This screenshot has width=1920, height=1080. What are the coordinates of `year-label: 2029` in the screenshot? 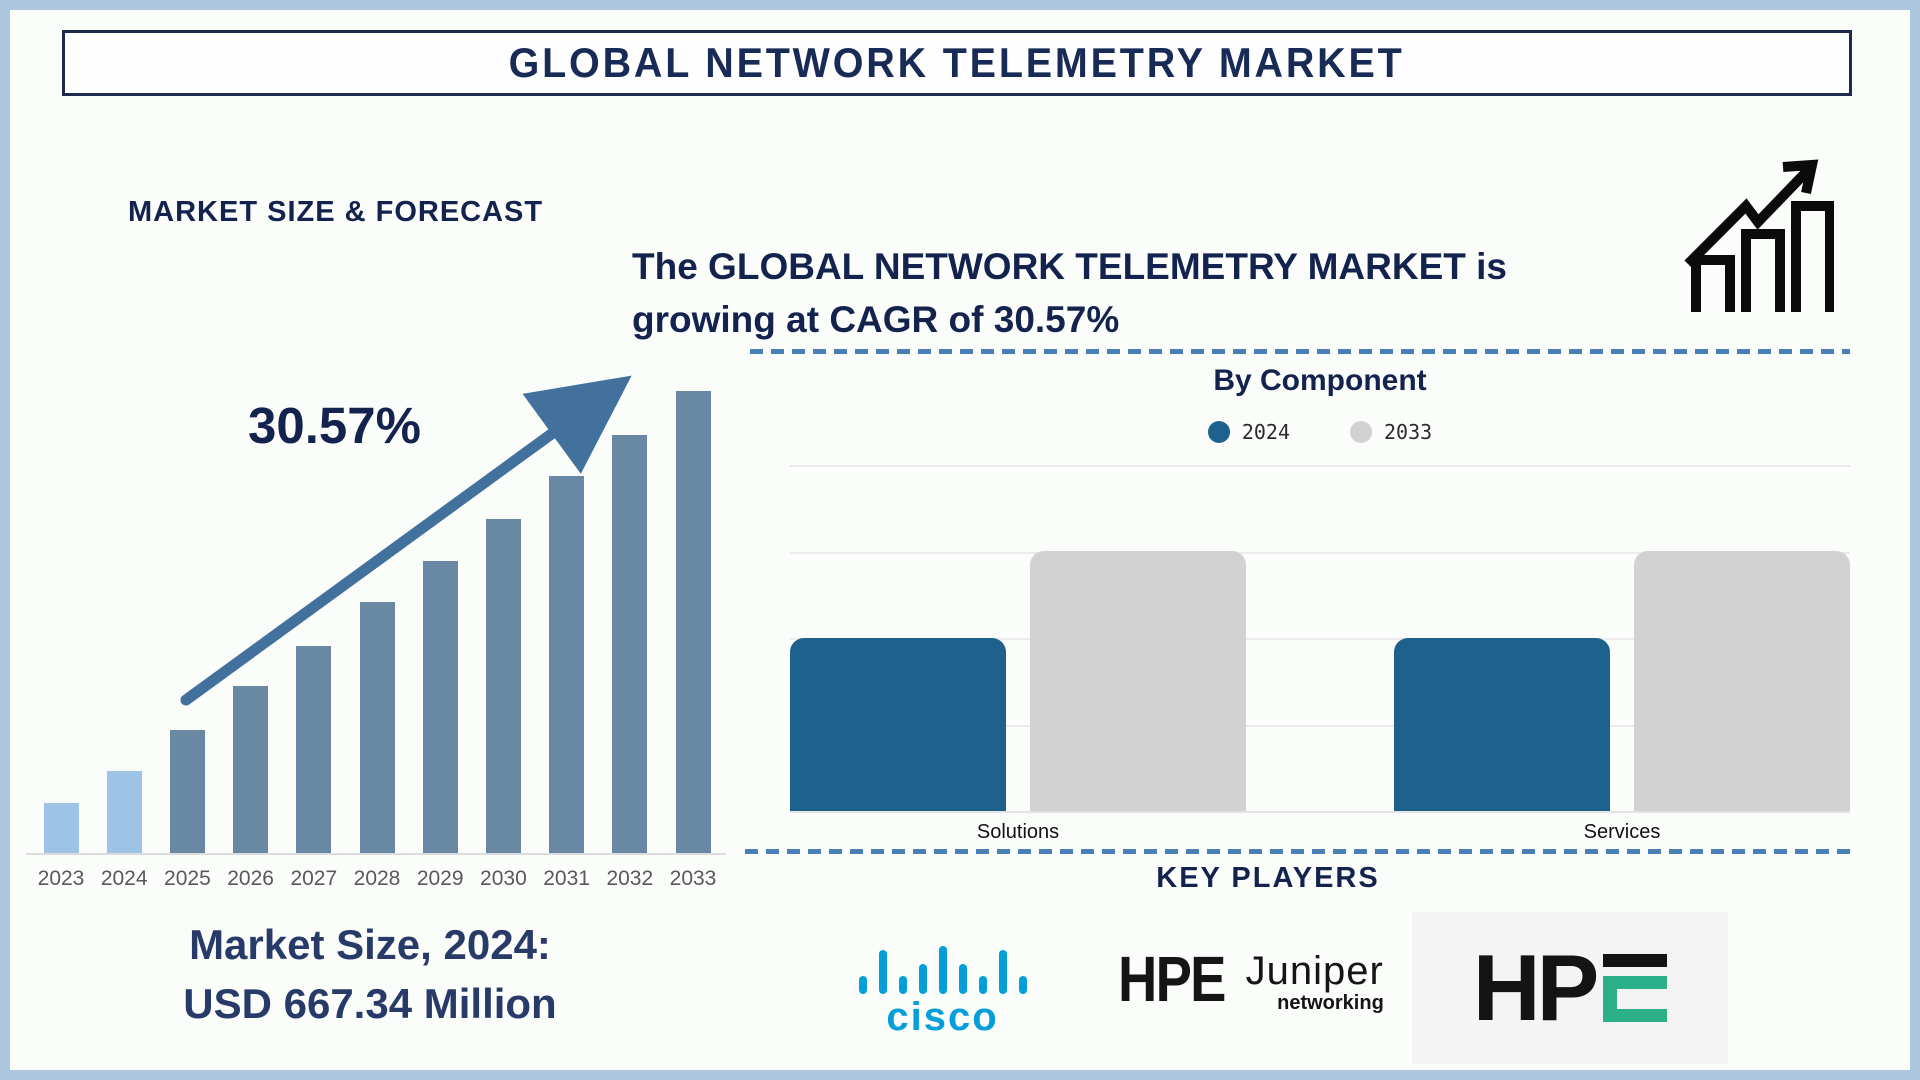 It's located at (440, 878).